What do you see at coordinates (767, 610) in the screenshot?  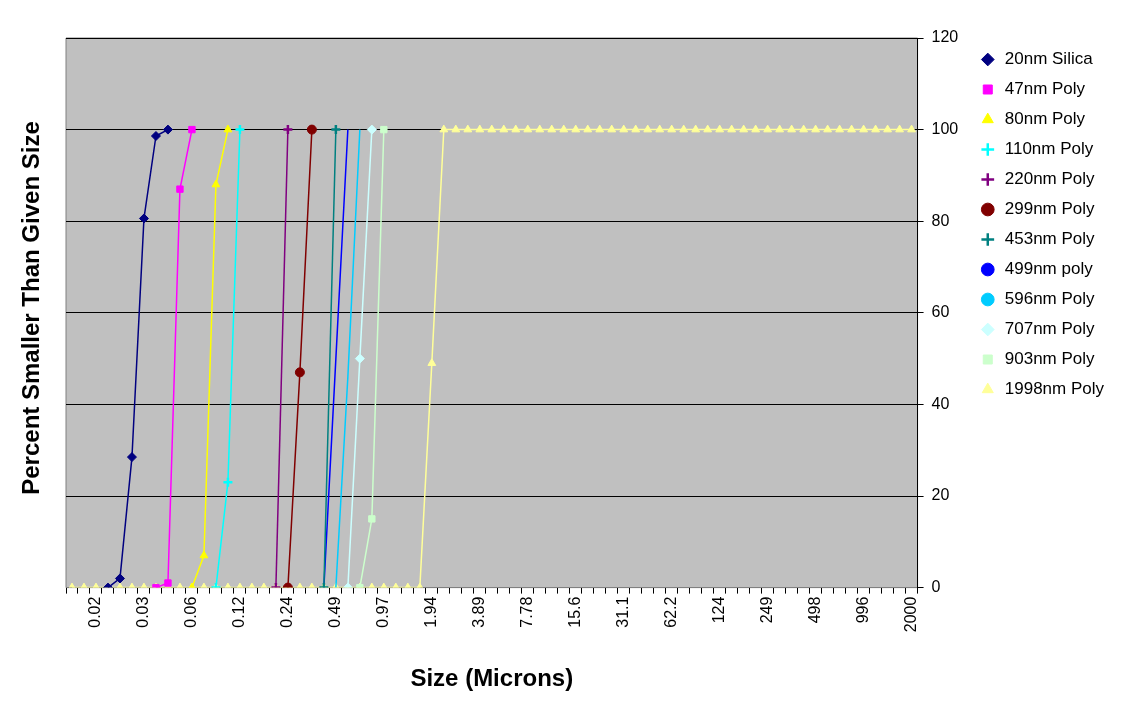 I see `x-tick-label: 249` at bounding box center [767, 610].